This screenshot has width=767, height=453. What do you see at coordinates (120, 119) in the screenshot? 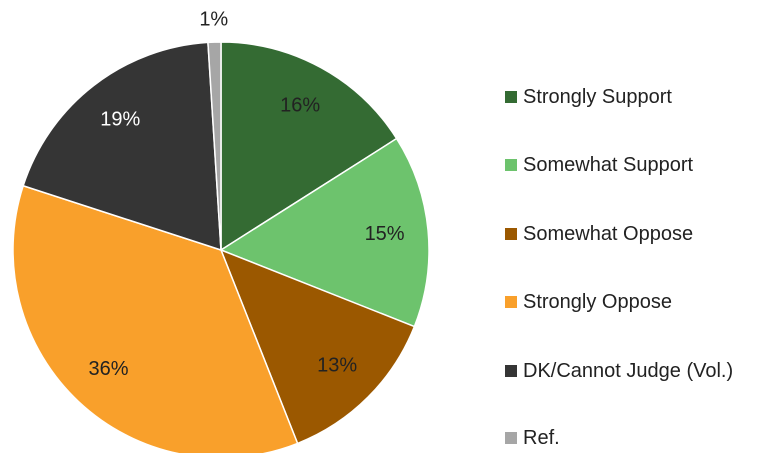
I see `data-label: 19%` at bounding box center [120, 119].